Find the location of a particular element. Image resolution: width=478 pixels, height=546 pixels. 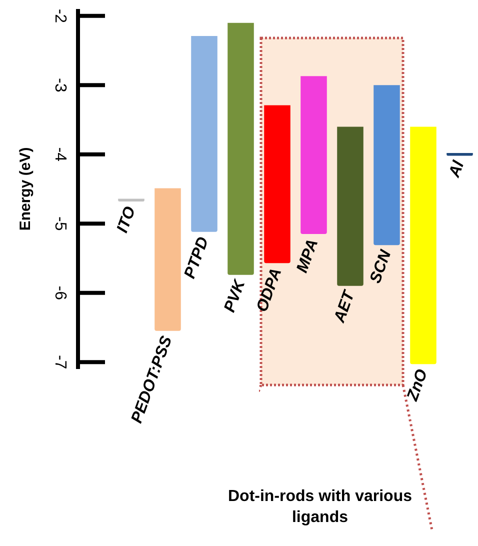

x-tick-label: PTPD is located at coordinates (197, 257).